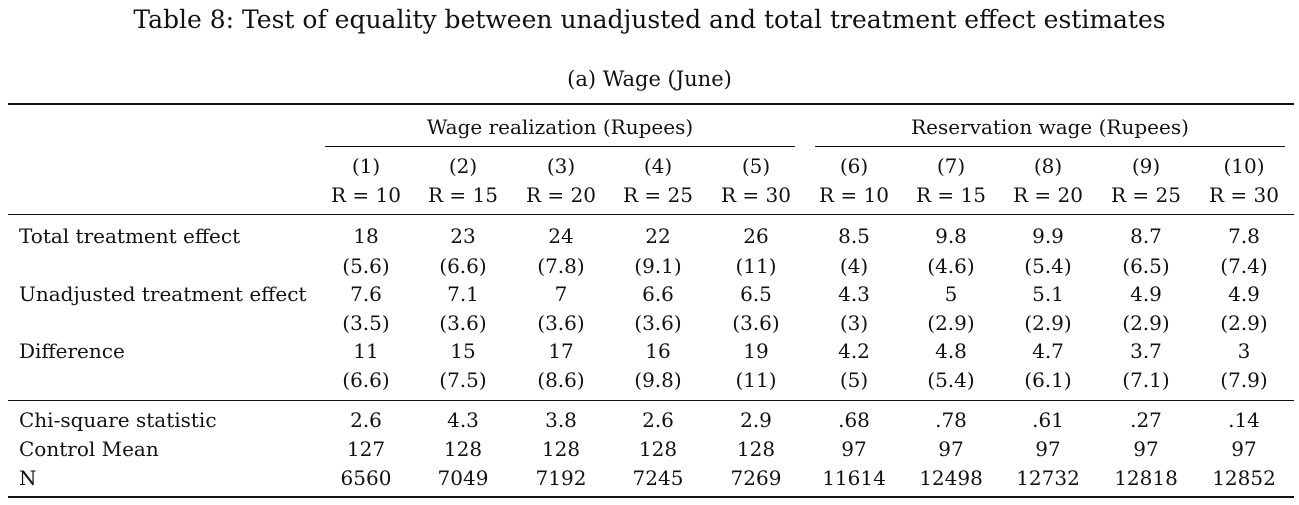 This screenshot has width=1299, height=505. I want to click on group-label-reservation-wage: Reservation wage (Rupees), so click(1050, 127).